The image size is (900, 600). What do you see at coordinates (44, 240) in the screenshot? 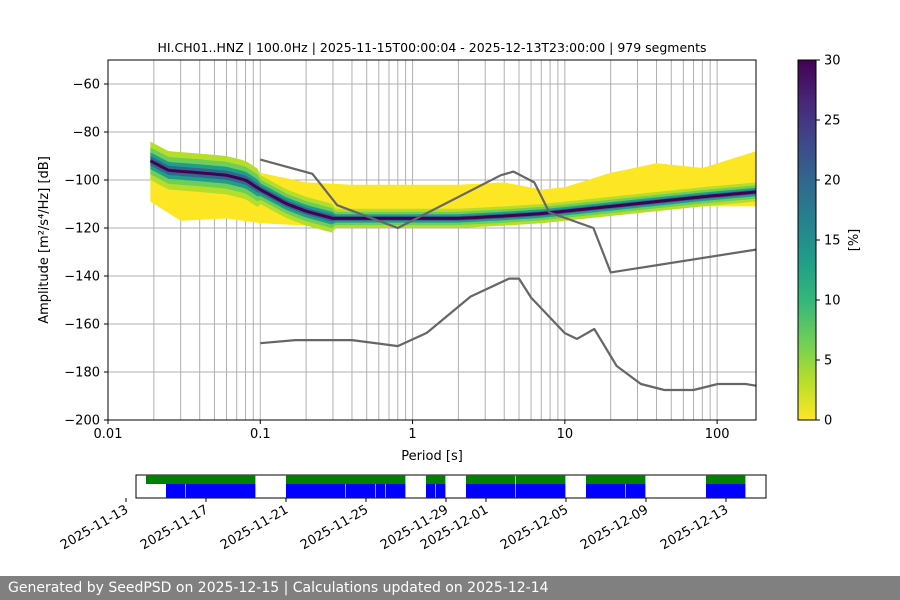
I see `y-axis-label: Amplitude [m²/s⁴/Hz] [dB]` at bounding box center [44, 240].